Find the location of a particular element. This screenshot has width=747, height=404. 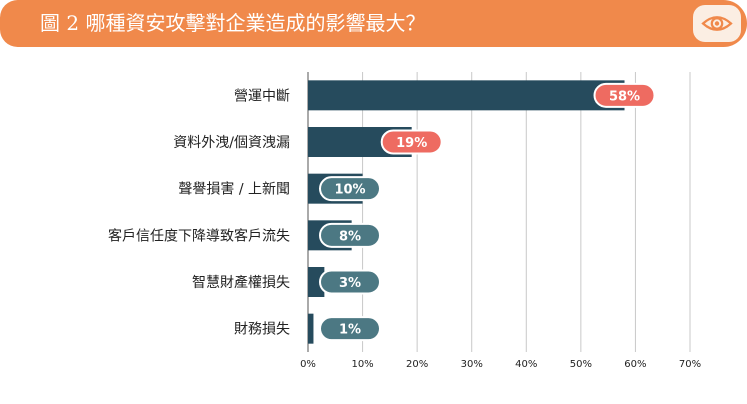

x-tick-label: 40% is located at coordinates (526, 364).